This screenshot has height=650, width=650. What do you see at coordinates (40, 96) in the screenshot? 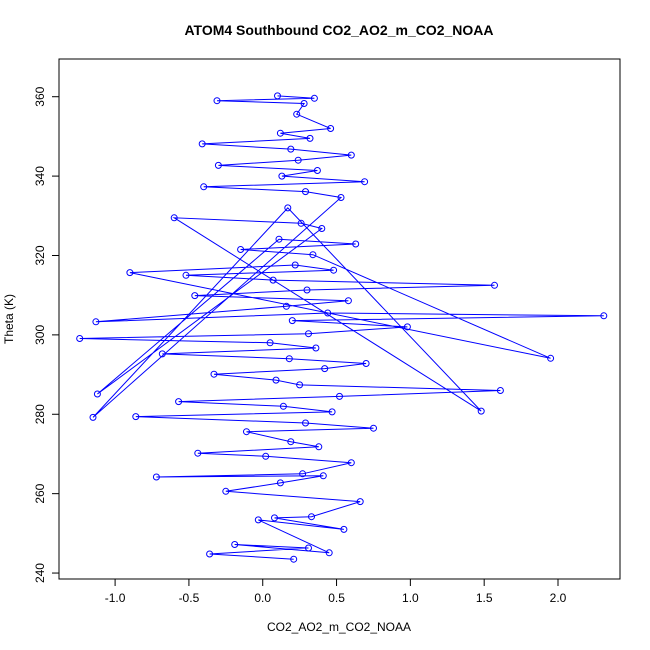
I see `y-tick-label: 360` at bounding box center [40, 96].